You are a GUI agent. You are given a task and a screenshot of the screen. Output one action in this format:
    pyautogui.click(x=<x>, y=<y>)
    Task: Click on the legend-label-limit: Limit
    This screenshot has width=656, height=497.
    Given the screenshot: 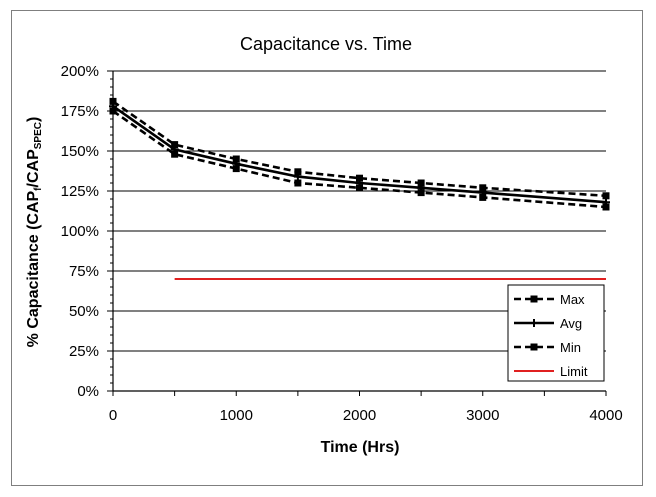 What is the action you would take?
    pyautogui.click(x=574, y=371)
    